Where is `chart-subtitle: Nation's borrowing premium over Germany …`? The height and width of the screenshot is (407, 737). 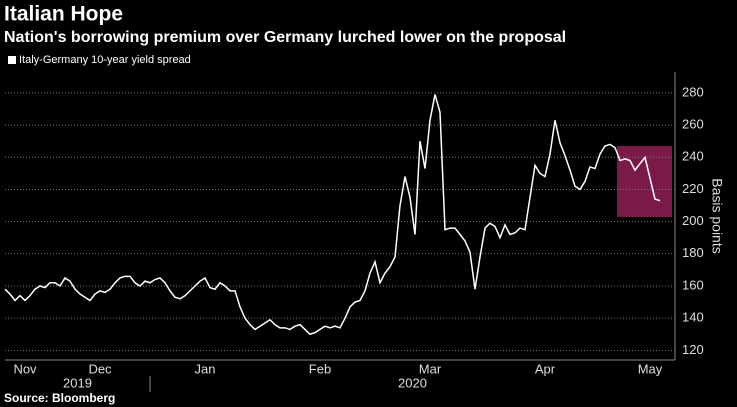 chart-subtitle: Nation's borrowing premium over Germany … is located at coordinates (285, 37).